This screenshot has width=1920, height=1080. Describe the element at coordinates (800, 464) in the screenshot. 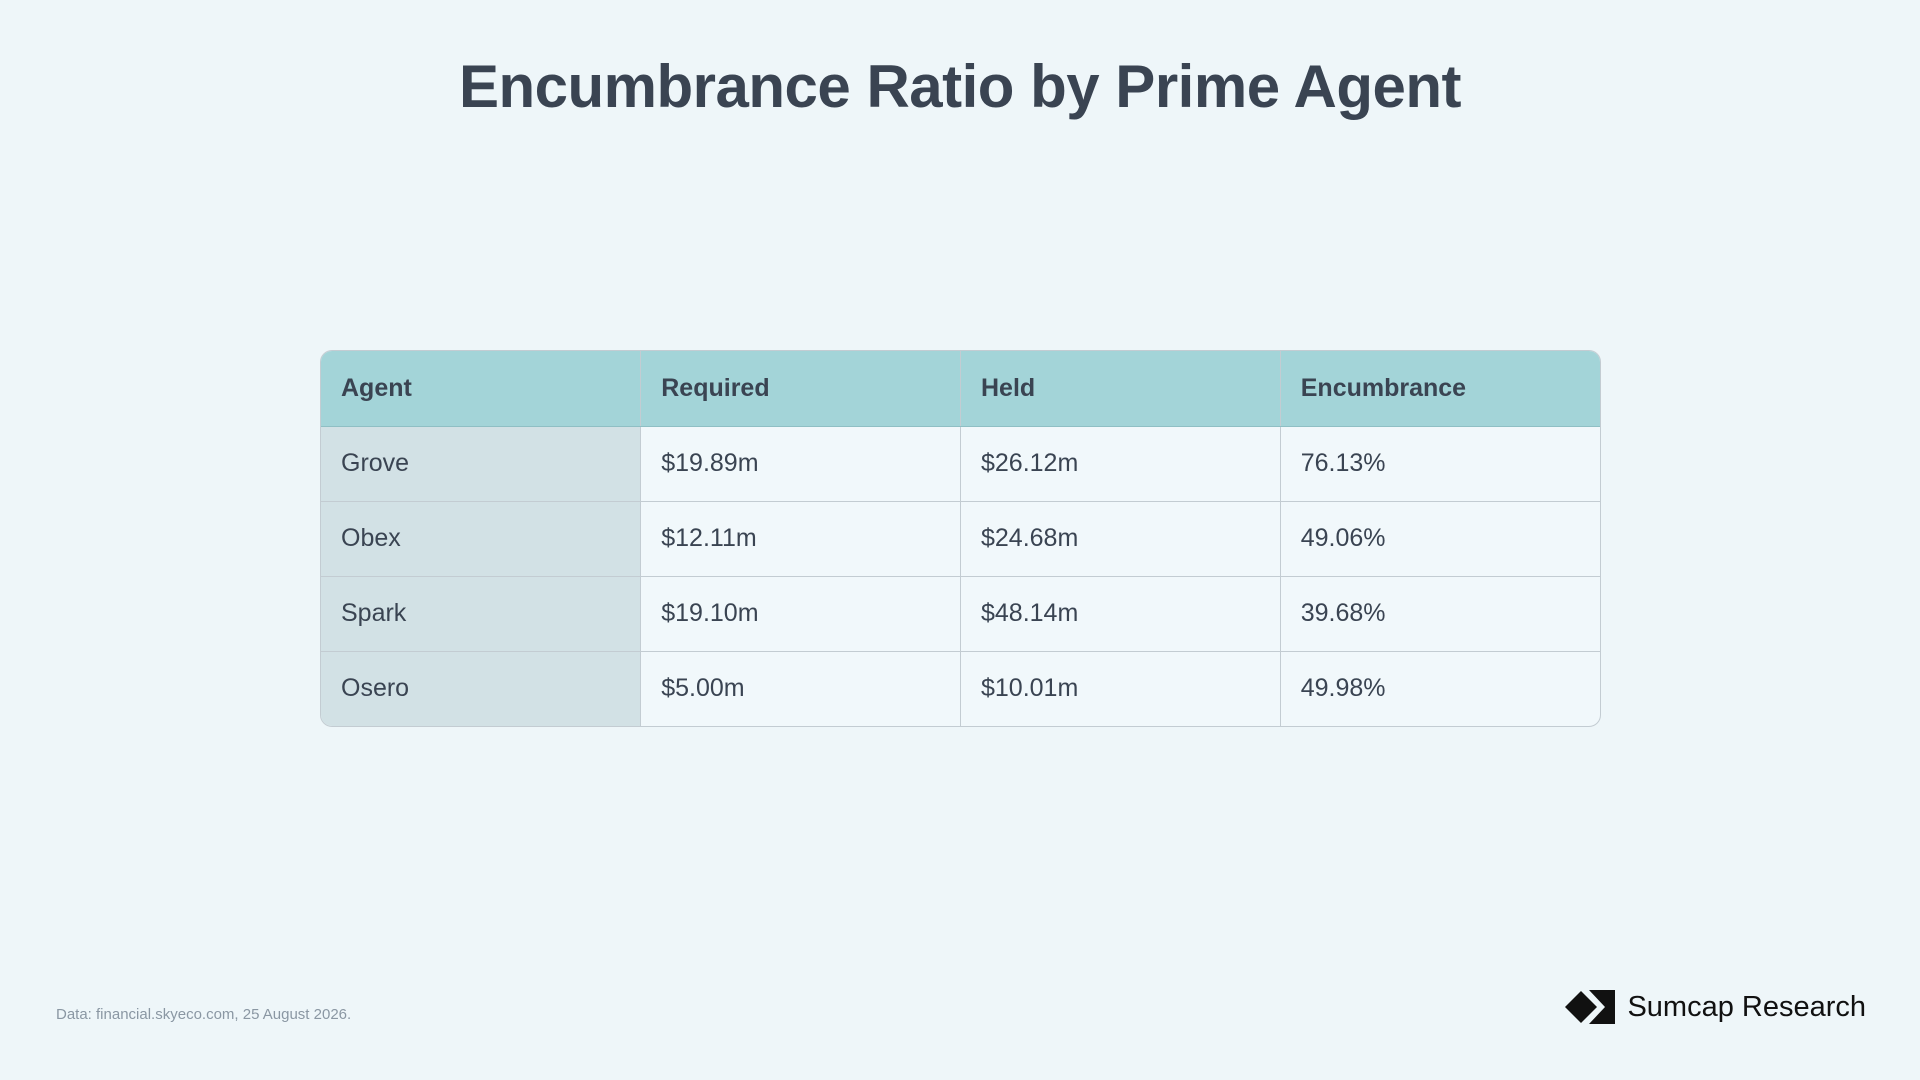

I see `required-cell: $19.89m` at that location.